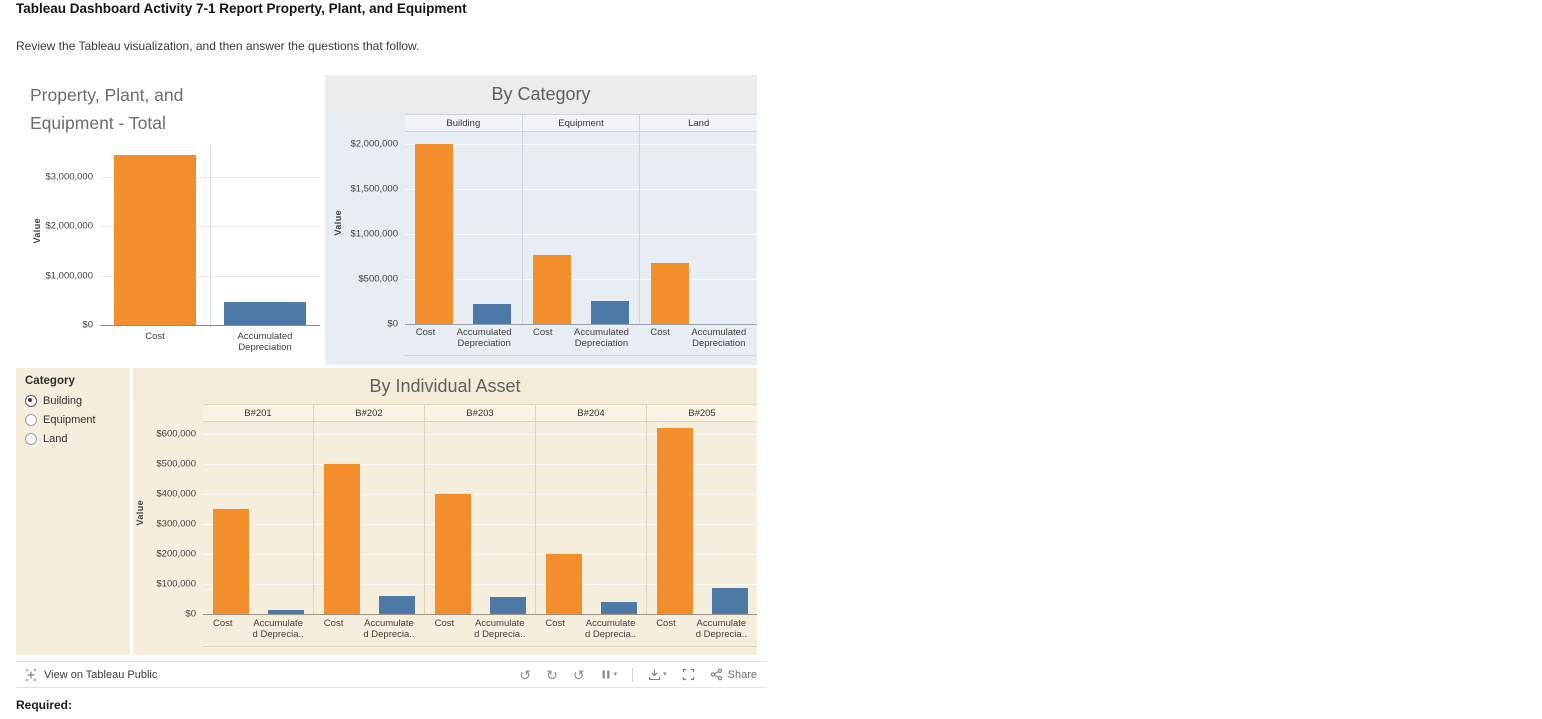  I want to click on bar-accumulated-depreciation, so click(265, 313).